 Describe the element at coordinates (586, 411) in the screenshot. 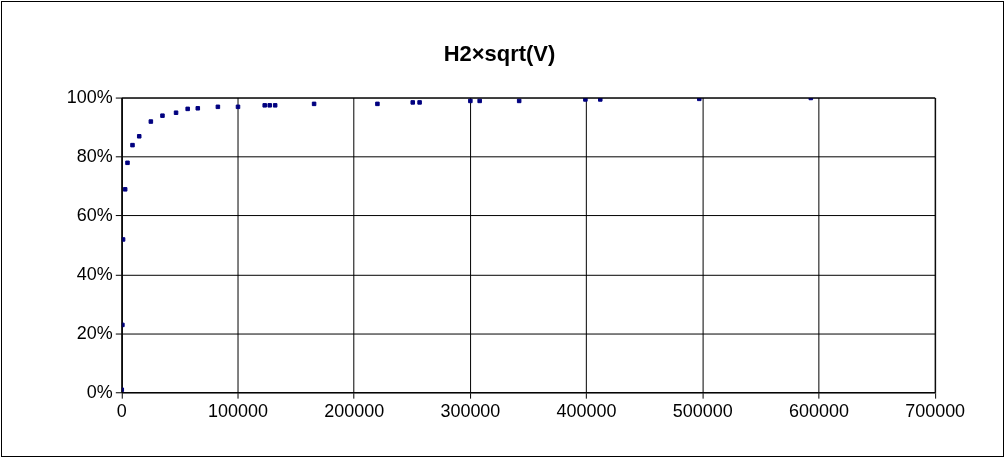

I see `x-tick-label: 400000` at that location.